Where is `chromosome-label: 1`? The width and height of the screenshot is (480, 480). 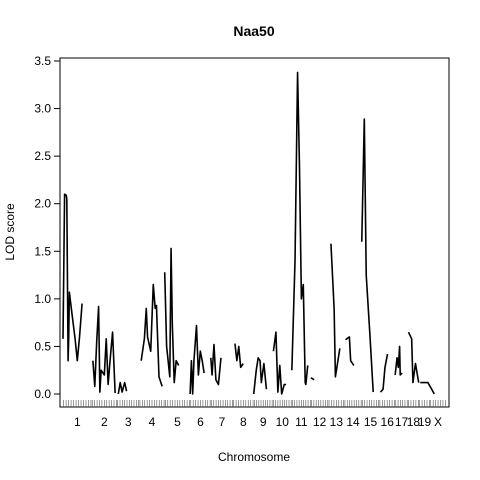 chromosome-label: 1 is located at coordinates (77, 422).